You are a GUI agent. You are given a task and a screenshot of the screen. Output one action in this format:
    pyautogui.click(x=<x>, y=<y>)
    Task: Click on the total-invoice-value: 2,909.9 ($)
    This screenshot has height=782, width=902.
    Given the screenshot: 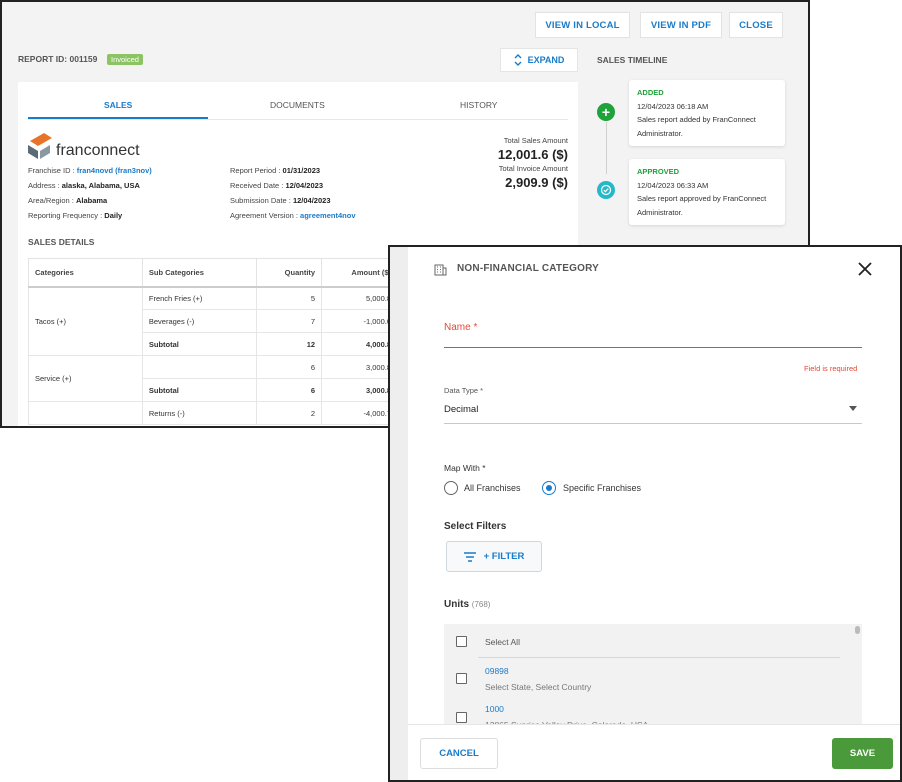 What is the action you would take?
    pyautogui.click(x=536, y=182)
    